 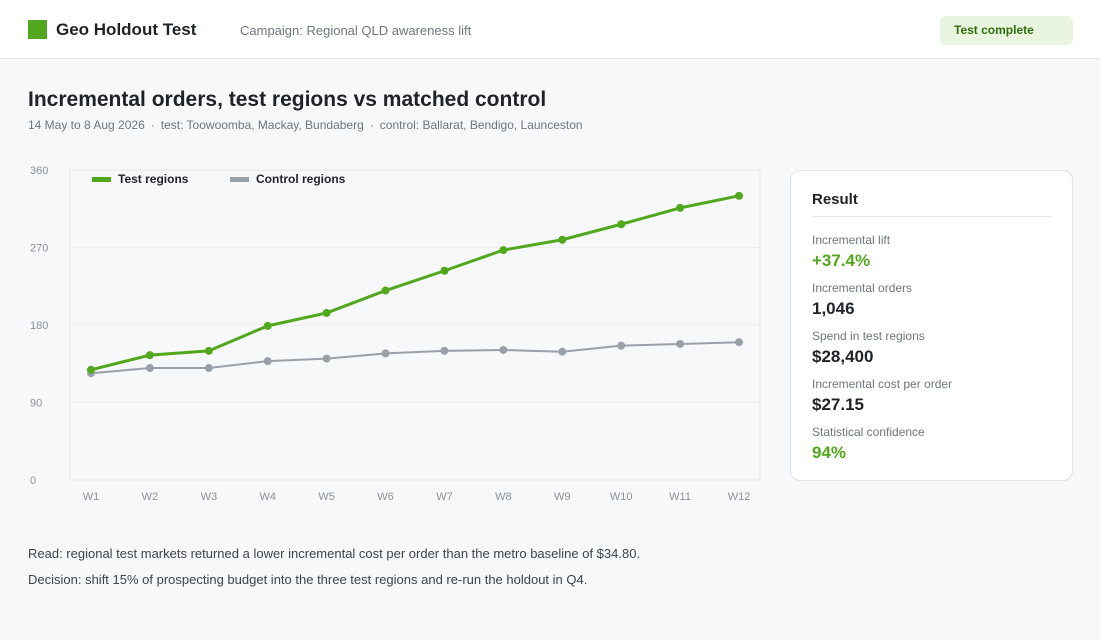 I want to click on campaign-label: Campaign: Regional QLD awareness lift, so click(x=356, y=30).